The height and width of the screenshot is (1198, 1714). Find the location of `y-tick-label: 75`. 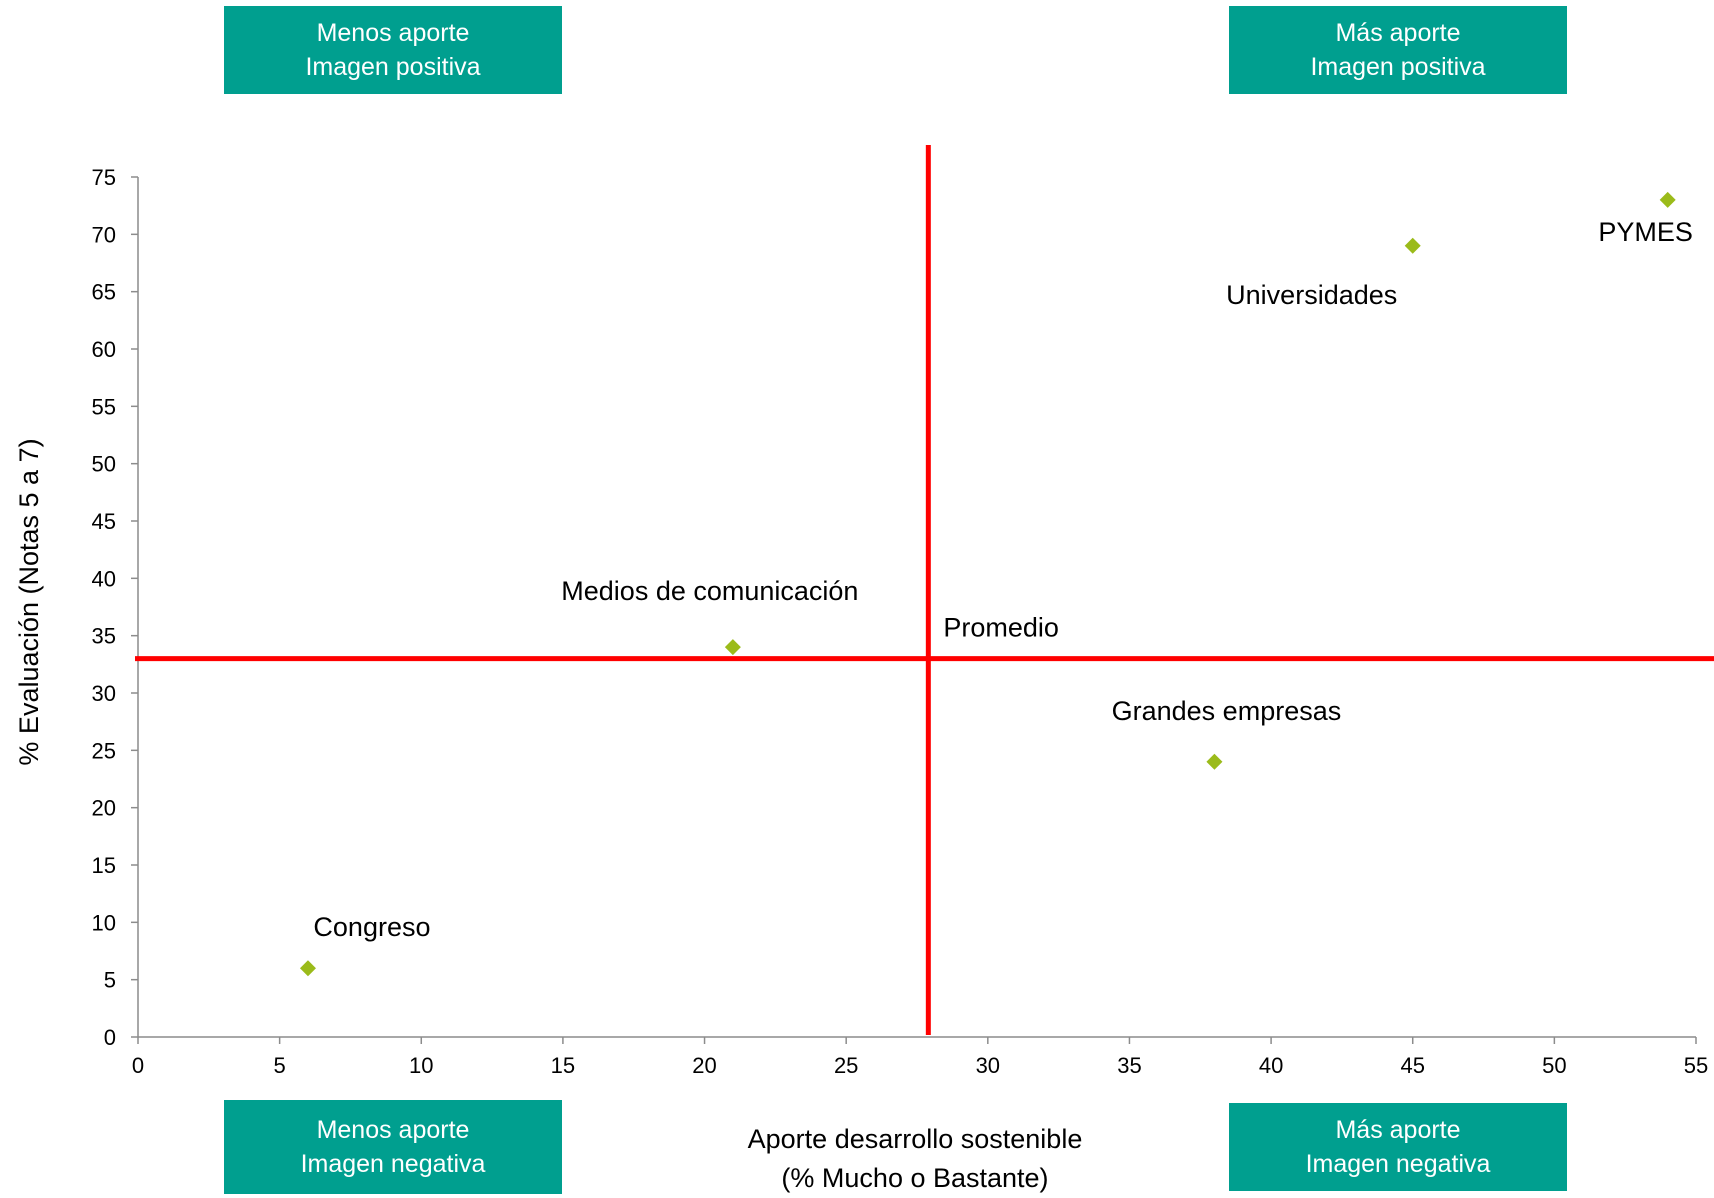

y-tick-label: 75 is located at coordinates (104, 177).